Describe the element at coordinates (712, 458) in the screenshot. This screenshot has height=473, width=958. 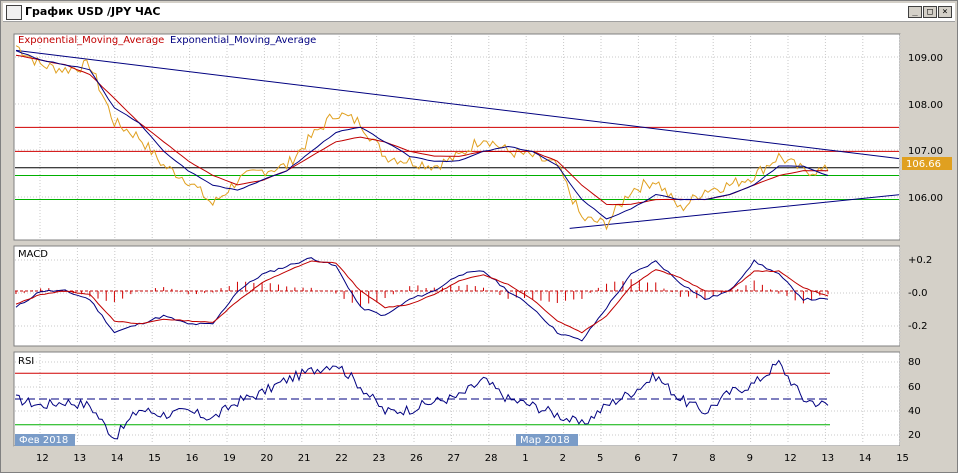
I see `day-label: 8` at that location.